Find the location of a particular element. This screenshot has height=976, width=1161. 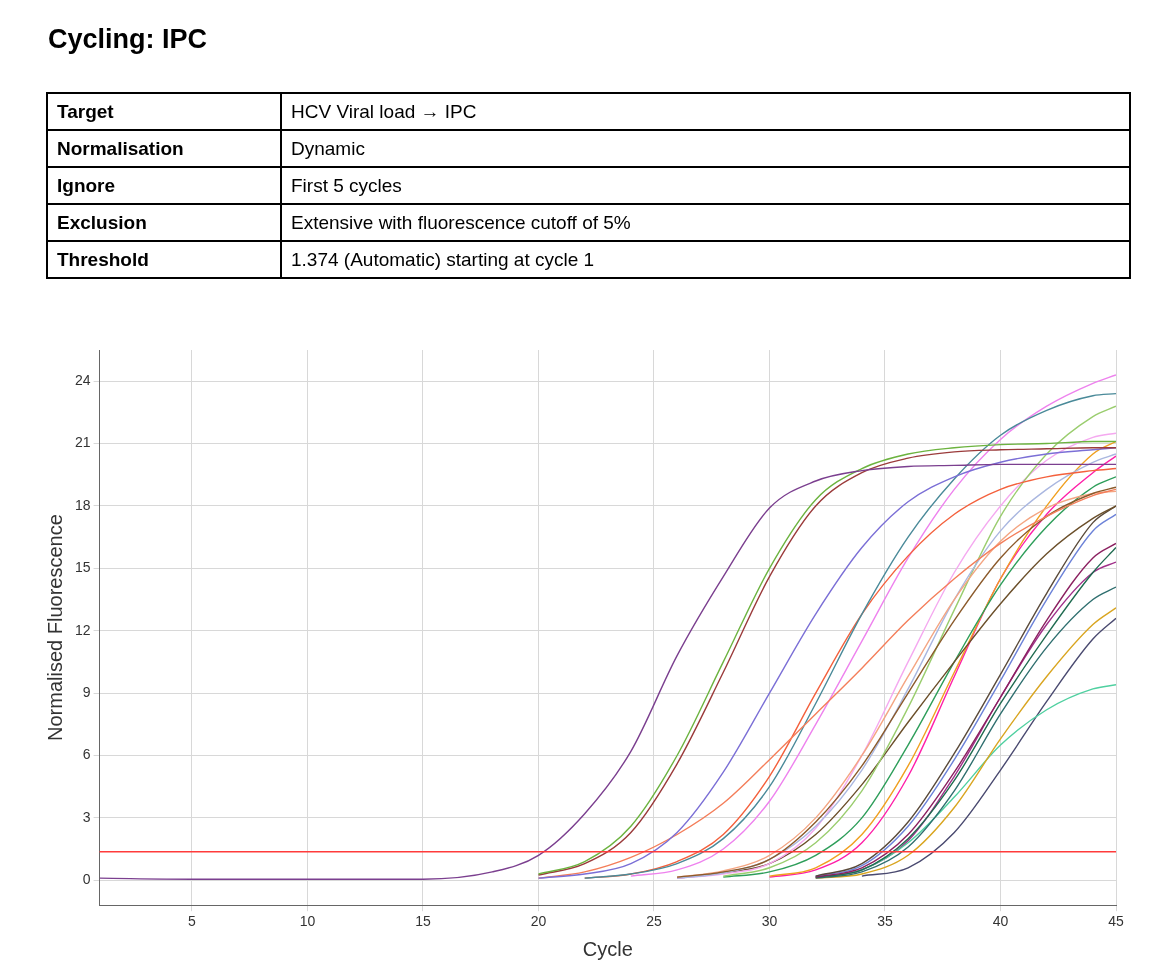

y-axis-title: Normalised Fluorescence is located at coordinates (54, 627).